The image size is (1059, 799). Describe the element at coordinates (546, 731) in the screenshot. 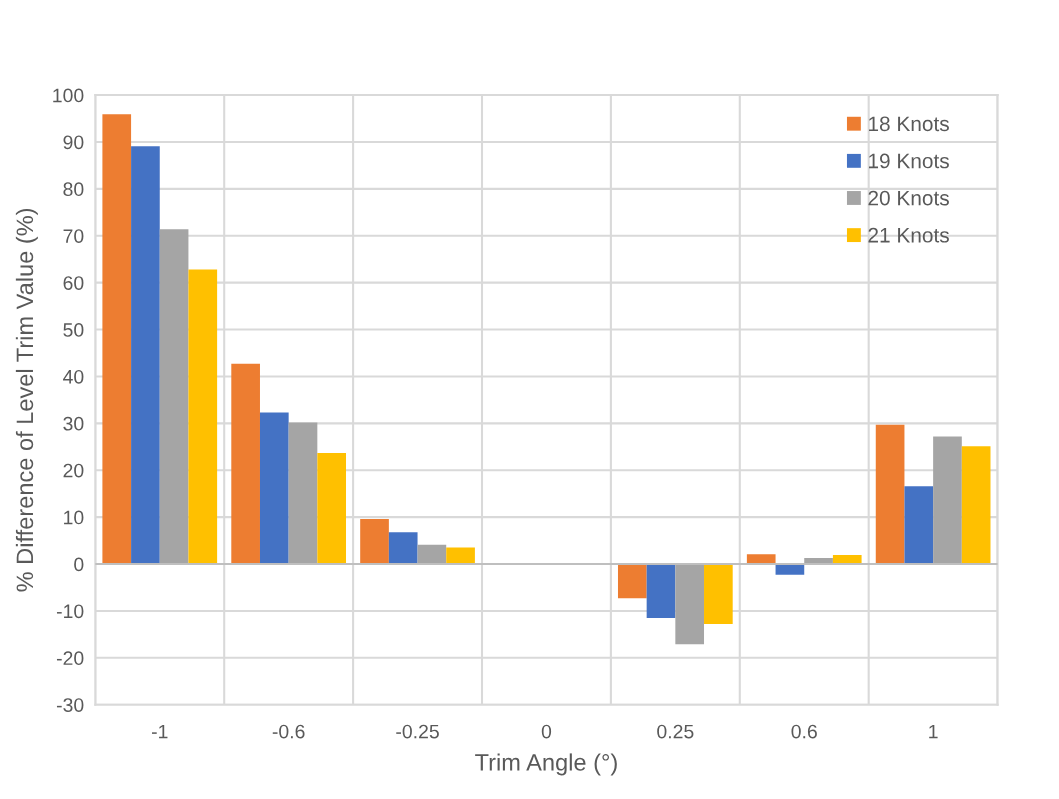

I see `x-tick-label: 0` at that location.